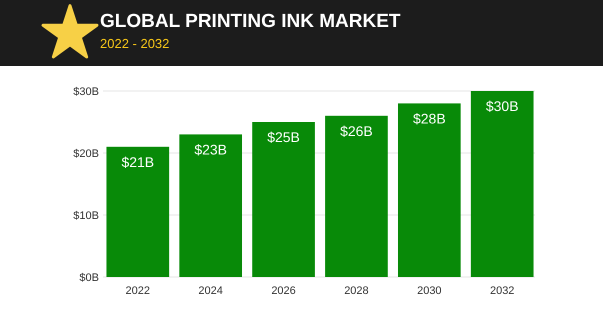 The image size is (603, 333). Describe the element at coordinates (135, 43) in the screenshot. I see `chart-subtitle: 2022 - 2032` at that location.